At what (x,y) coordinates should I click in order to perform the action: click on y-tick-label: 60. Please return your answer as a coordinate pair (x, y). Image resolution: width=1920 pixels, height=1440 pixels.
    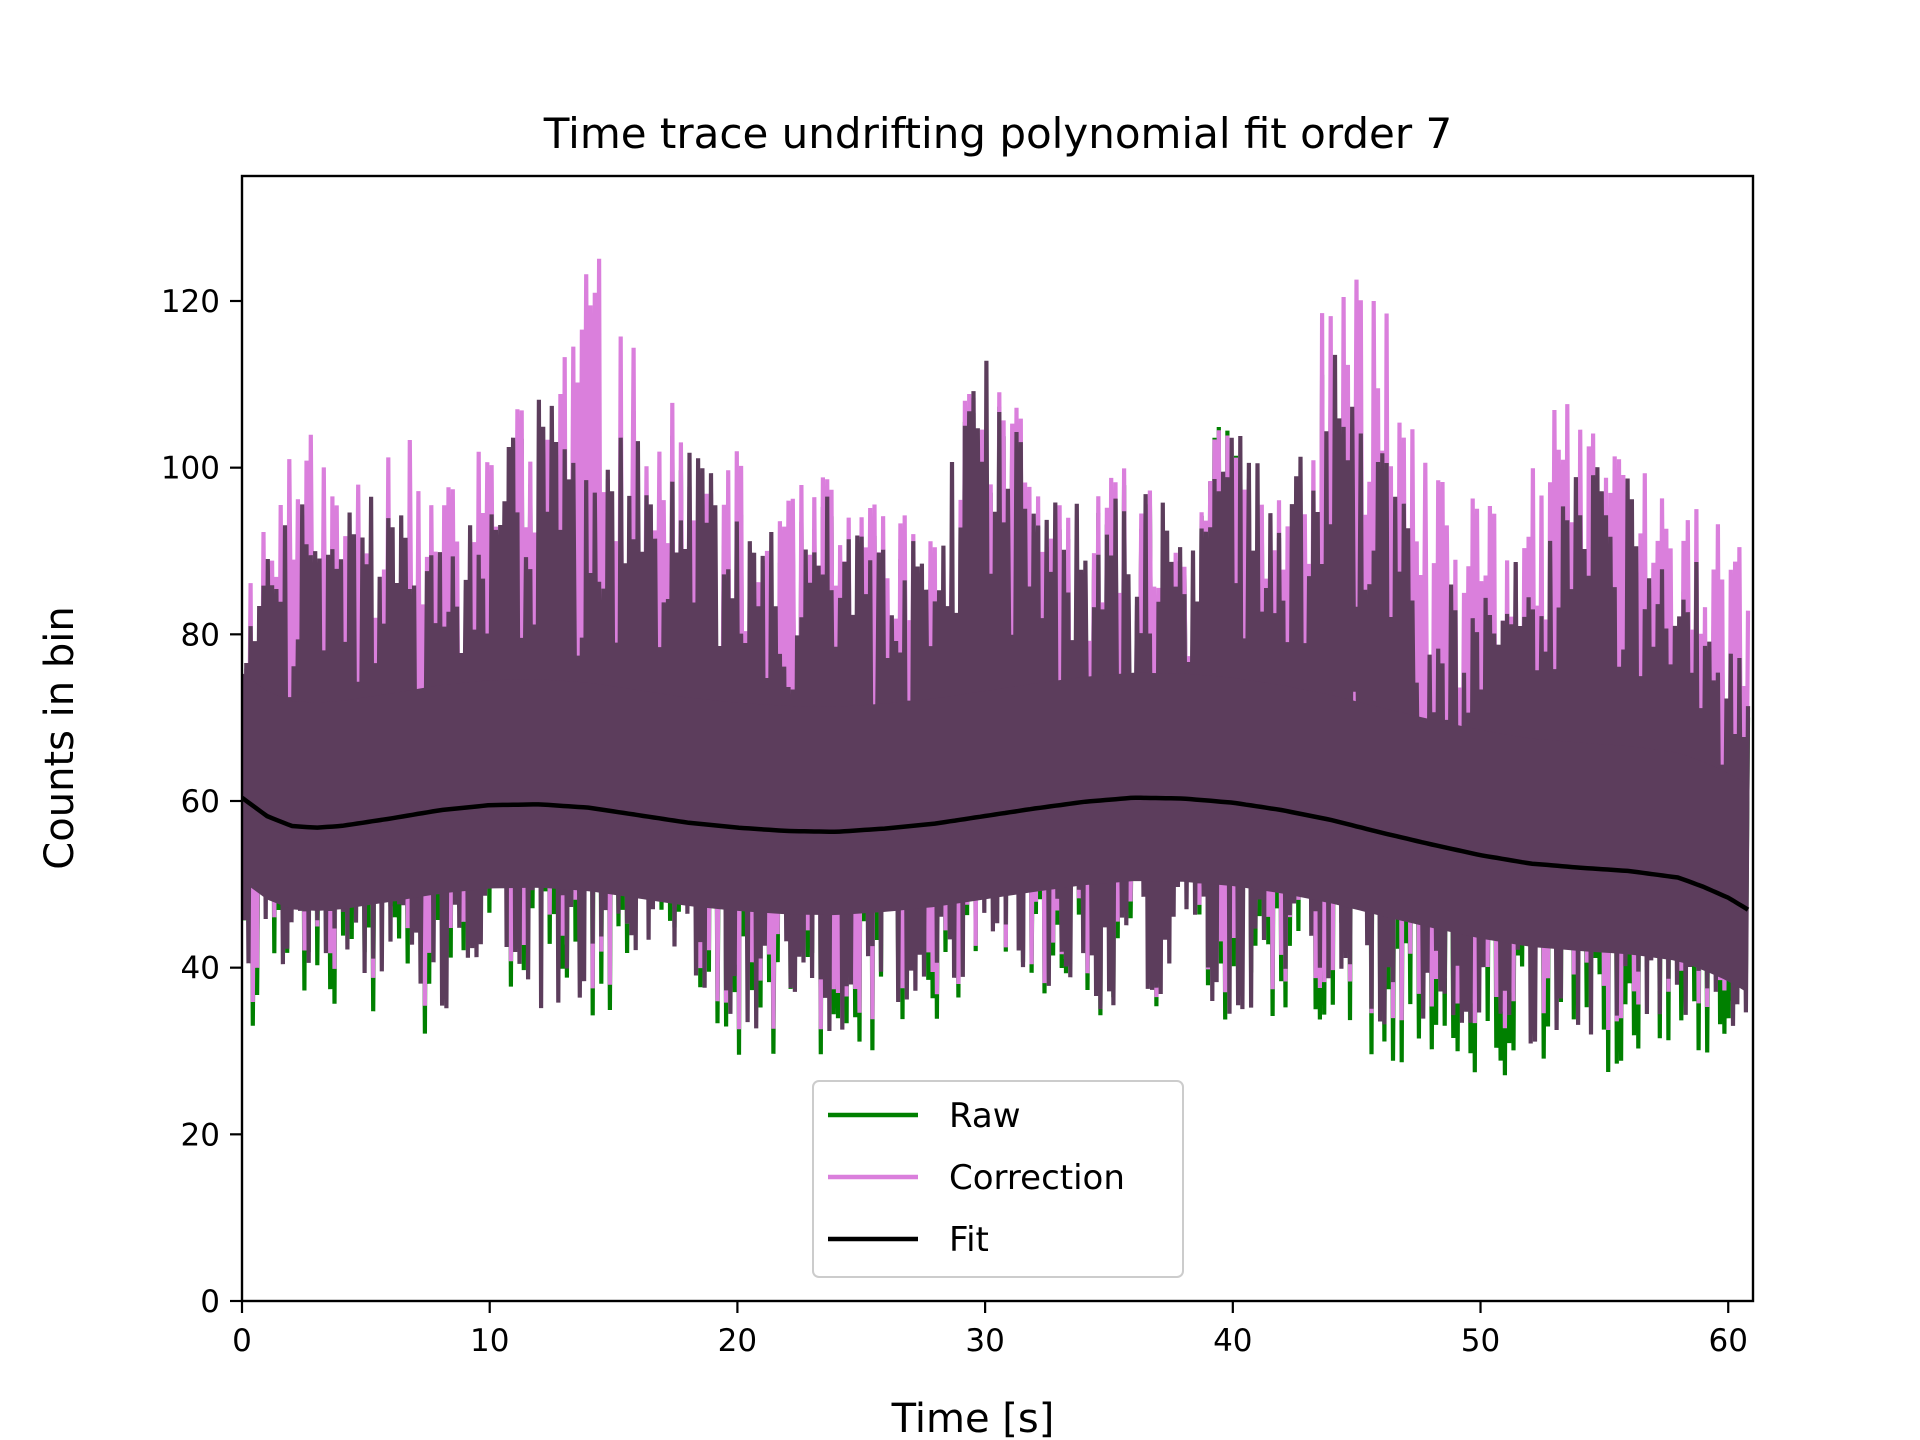
    Looking at the image, I should click on (200, 802).